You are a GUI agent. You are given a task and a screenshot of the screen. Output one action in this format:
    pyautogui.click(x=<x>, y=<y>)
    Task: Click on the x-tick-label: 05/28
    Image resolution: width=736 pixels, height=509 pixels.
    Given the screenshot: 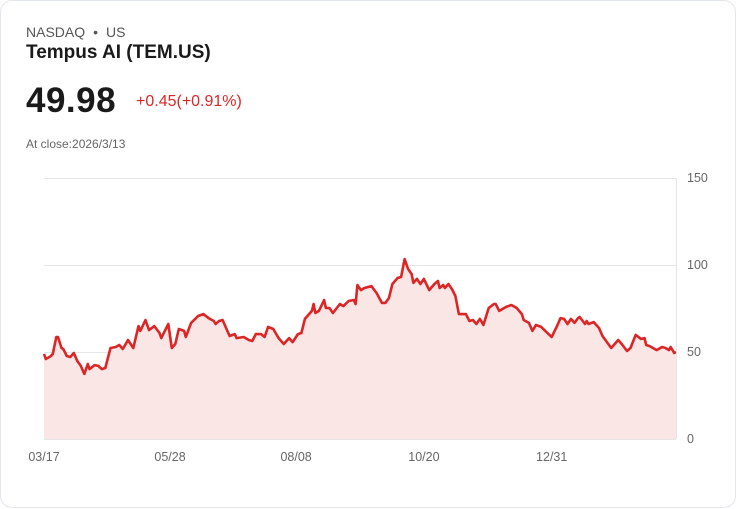 What is the action you would take?
    pyautogui.click(x=169, y=457)
    